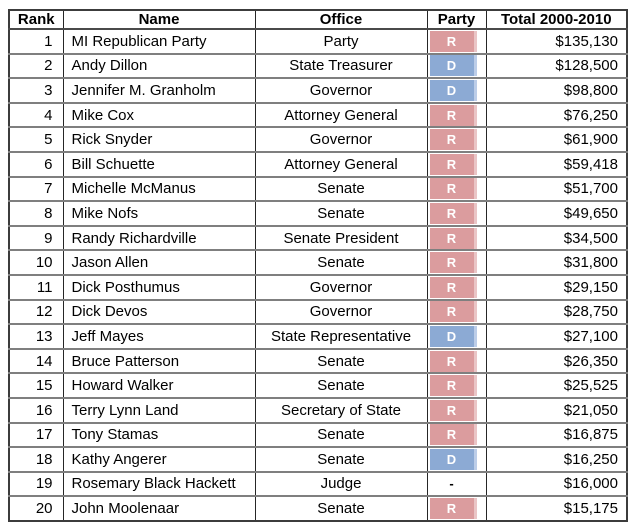 This screenshot has width=639, height=532. I want to click on total-cell: $98,800, so click(556, 91).